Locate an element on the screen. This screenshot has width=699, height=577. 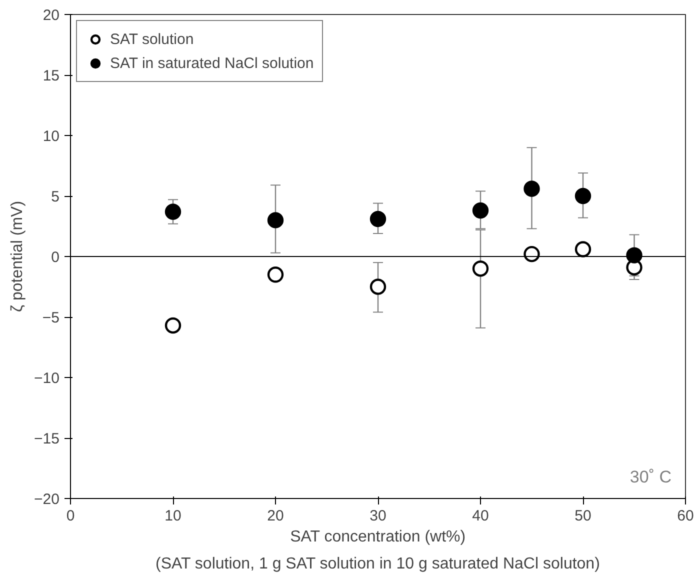
y-tick-label: 0 is located at coordinates (55, 257).